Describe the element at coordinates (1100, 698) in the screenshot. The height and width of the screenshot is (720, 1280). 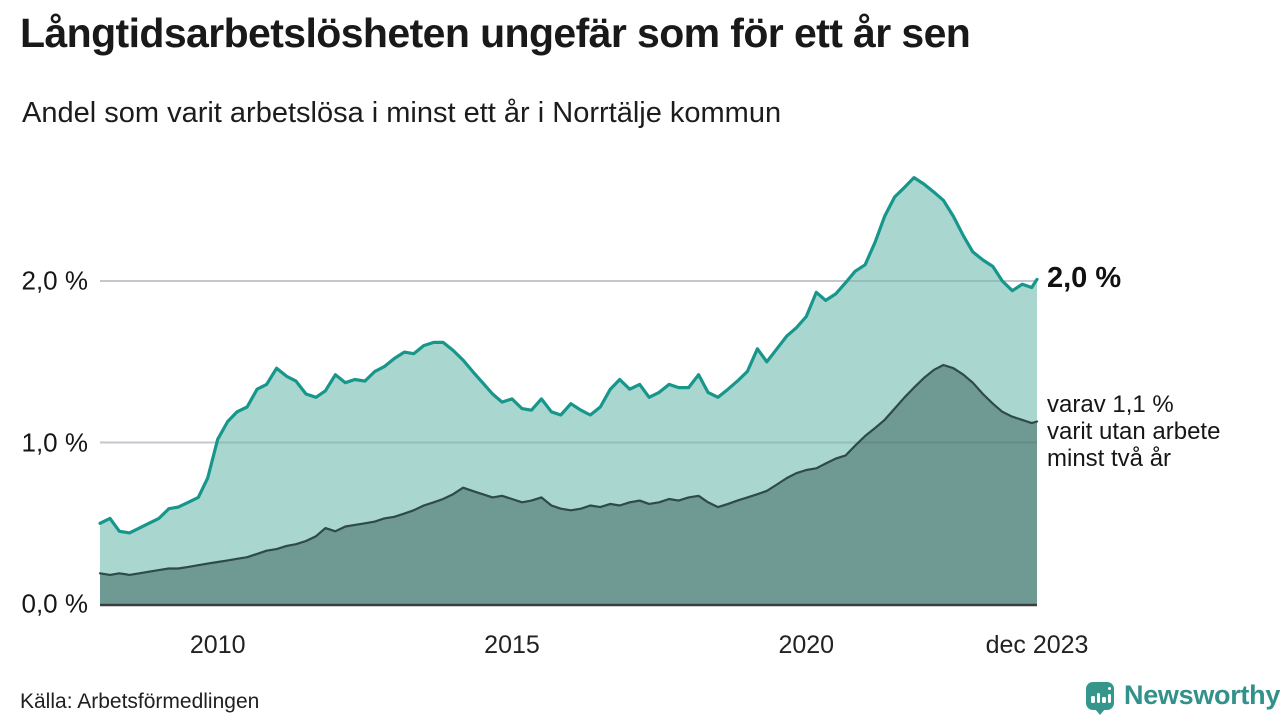
I see `newsworthy-logo-icon` at that location.